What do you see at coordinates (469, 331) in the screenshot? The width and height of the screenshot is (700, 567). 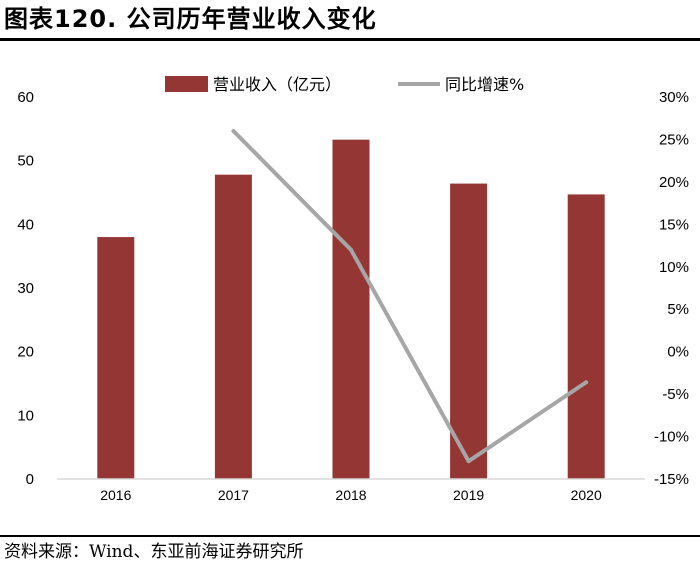 I see `bar-2019` at bounding box center [469, 331].